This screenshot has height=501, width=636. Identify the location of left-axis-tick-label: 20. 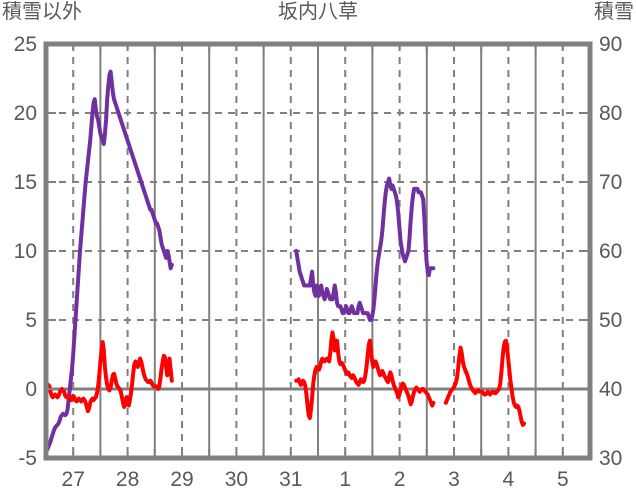
(25, 113).